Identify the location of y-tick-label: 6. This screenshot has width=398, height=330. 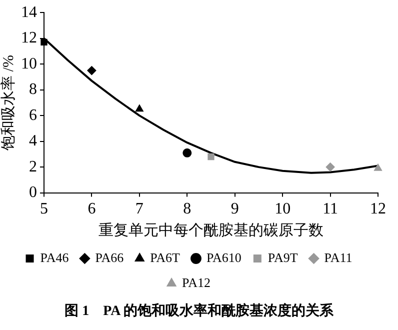
(33, 115).